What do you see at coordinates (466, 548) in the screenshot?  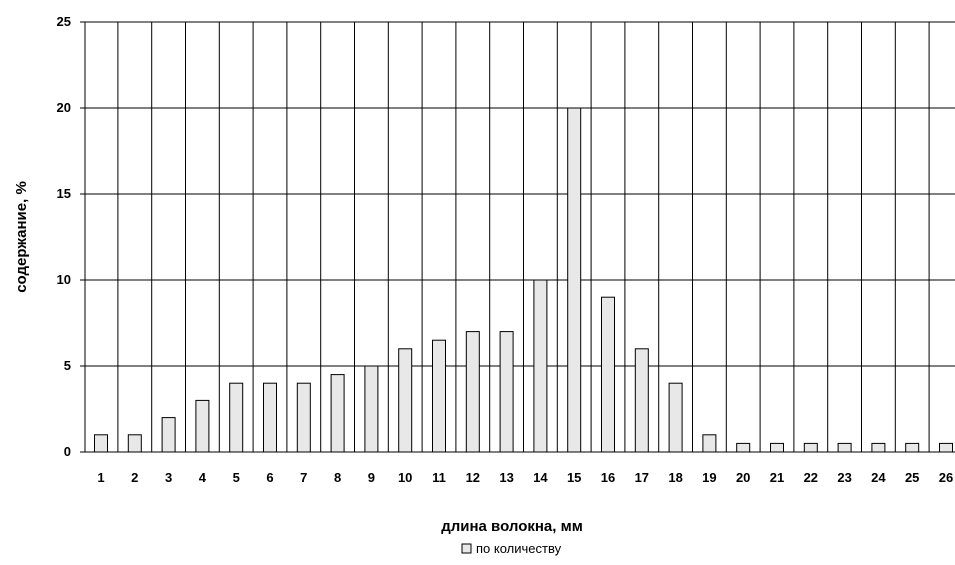 I see `legend-swatch` at bounding box center [466, 548].